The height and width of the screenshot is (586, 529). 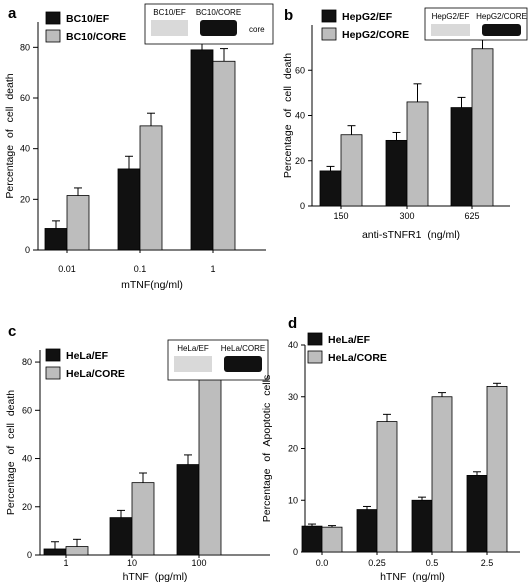 I want to click on y-axis-title: Percentage of Apoptotic cells, so click(x=267, y=448).